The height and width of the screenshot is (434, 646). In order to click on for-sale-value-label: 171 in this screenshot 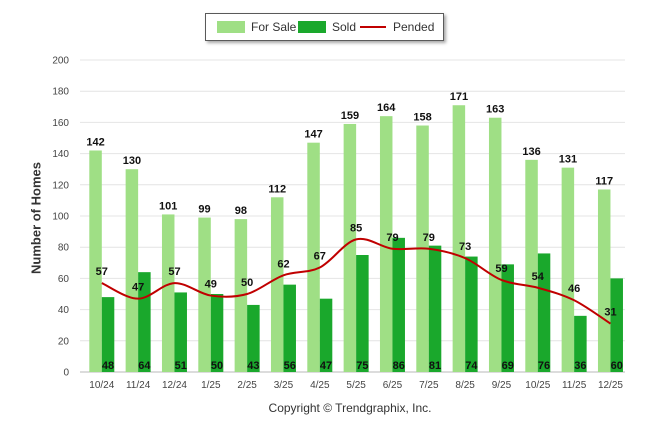, I will do `click(459, 97)`.